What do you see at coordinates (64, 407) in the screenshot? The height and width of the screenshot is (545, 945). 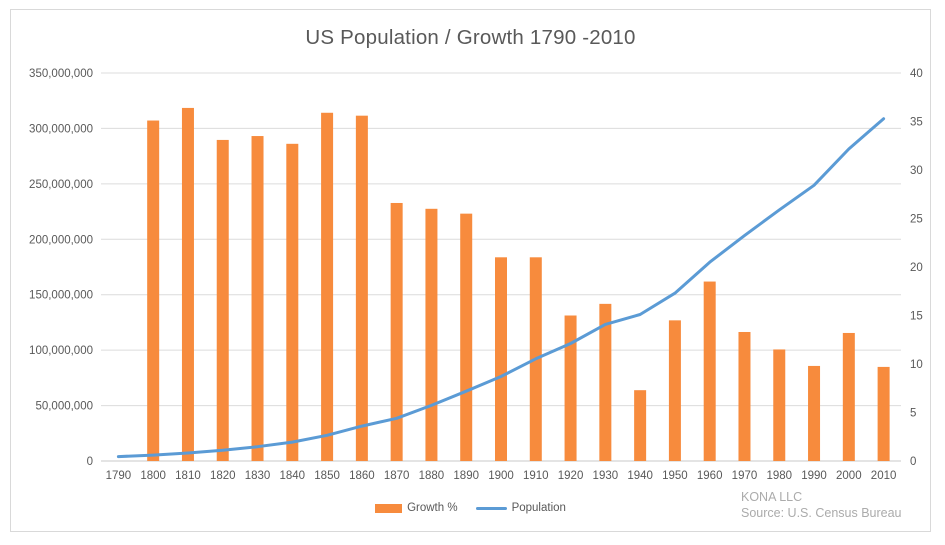 I see `y-axis-left-tick-label: 50,000,000` at bounding box center [64, 407].